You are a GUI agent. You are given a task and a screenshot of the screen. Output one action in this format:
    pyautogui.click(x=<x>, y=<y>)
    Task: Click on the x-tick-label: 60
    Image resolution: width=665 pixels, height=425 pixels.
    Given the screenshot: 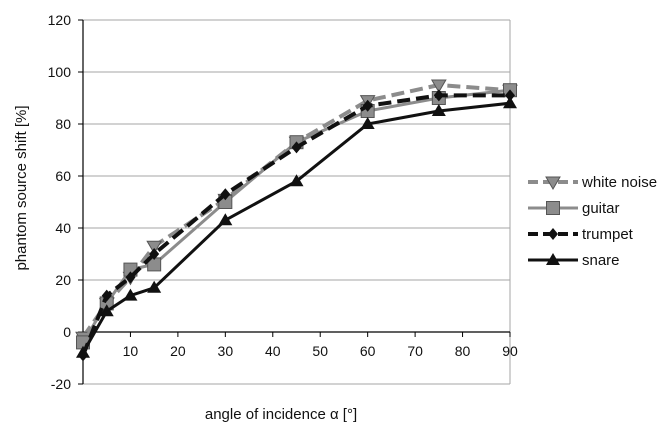 What is the action you would take?
    pyautogui.click(x=368, y=351)
    